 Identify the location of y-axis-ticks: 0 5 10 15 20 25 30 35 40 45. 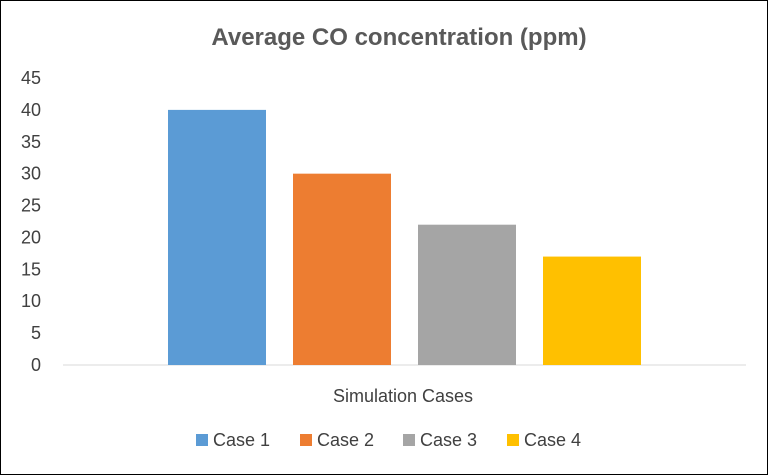
(31, 221).